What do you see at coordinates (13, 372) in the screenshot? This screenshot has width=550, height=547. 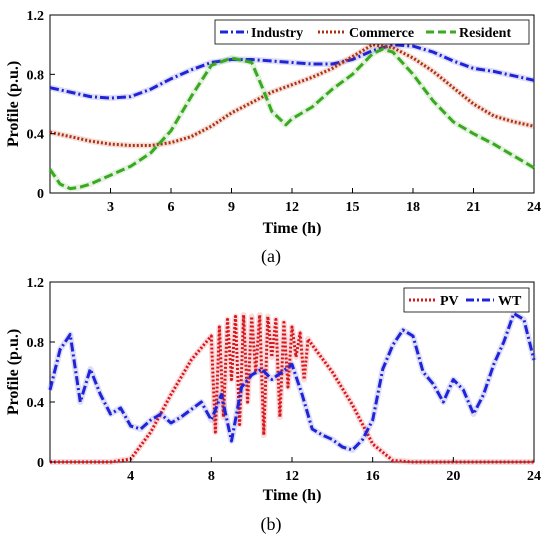 I see `chart-b-y-axis-label: Profile (p.u.)` at bounding box center [13, 372].